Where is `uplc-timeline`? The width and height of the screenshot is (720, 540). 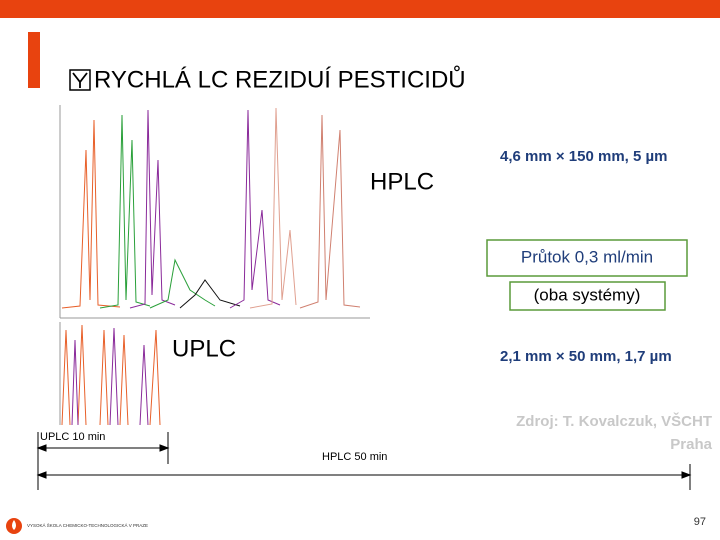
uplc-timeline is located at coordinates (103, 446).